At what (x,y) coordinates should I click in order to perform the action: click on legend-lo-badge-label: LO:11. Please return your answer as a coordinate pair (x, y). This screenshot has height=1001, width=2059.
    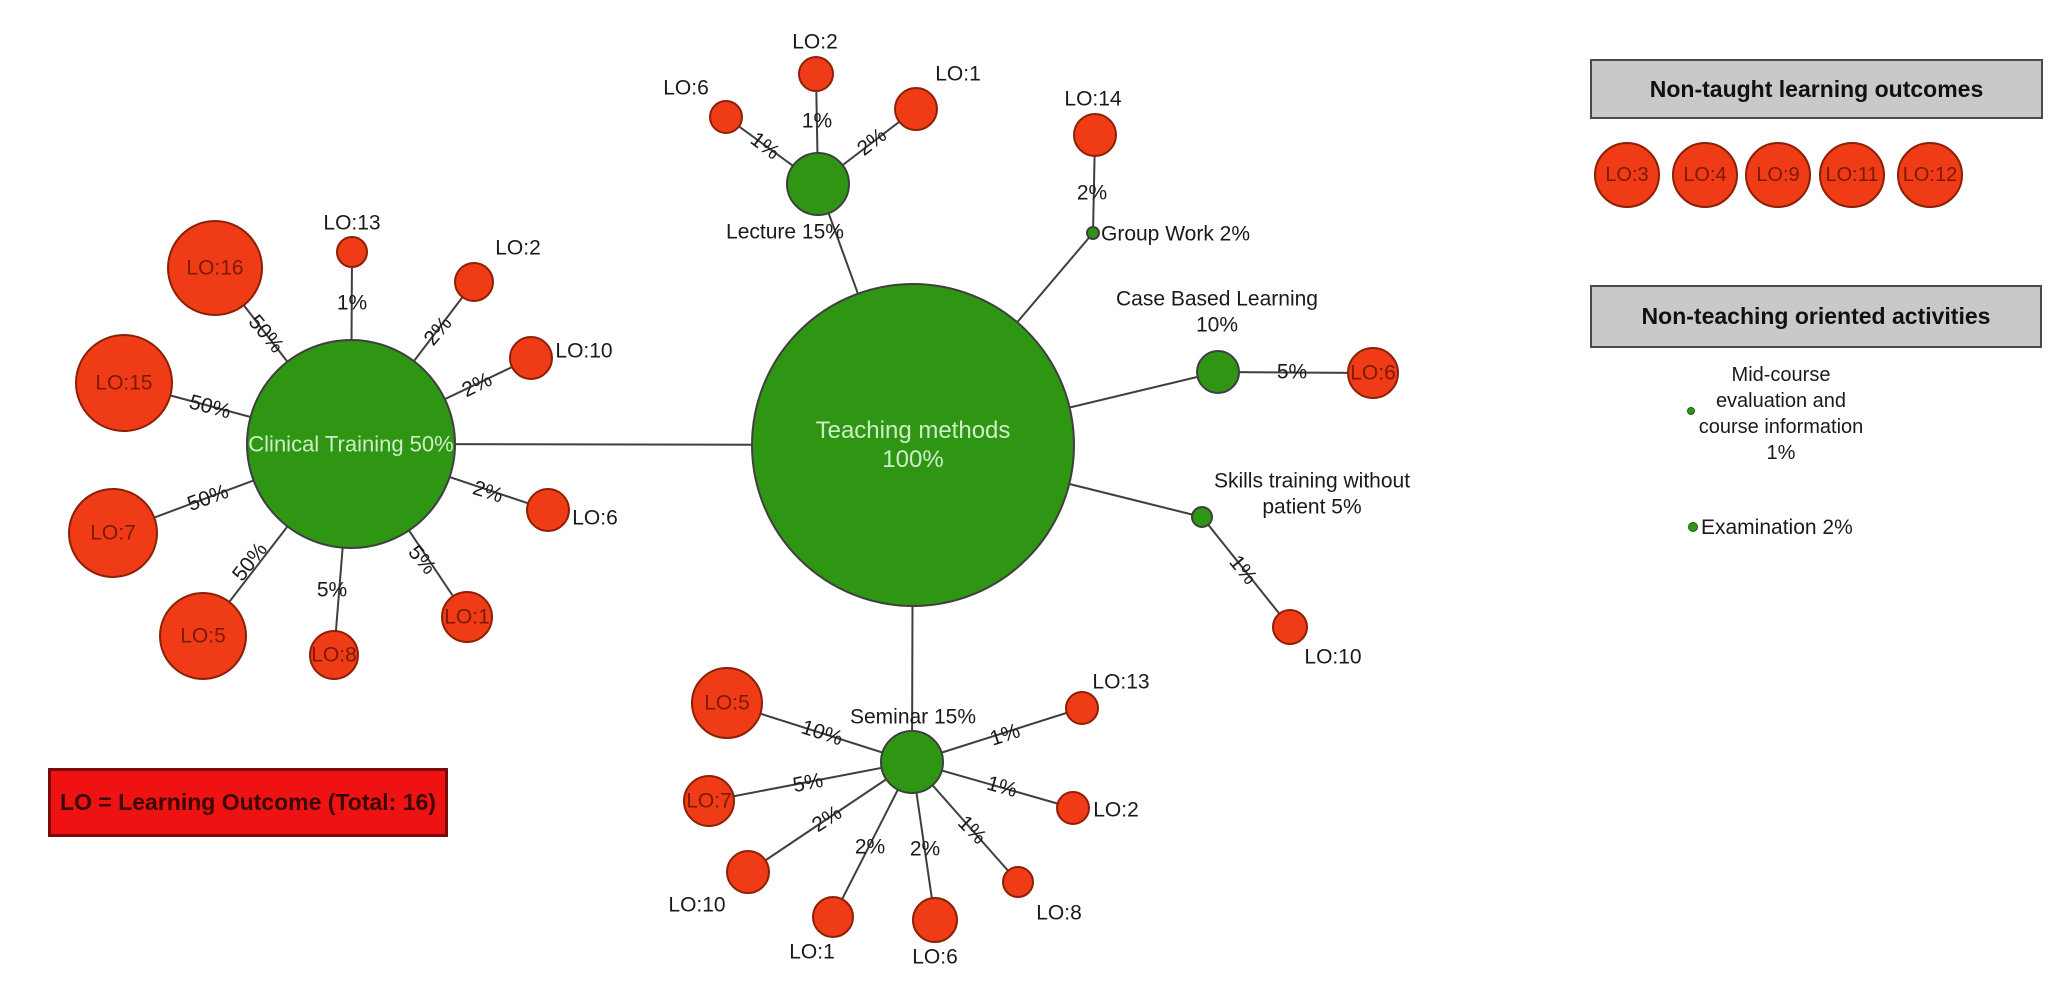
    Looking at the image, I should click on (1852, 174).